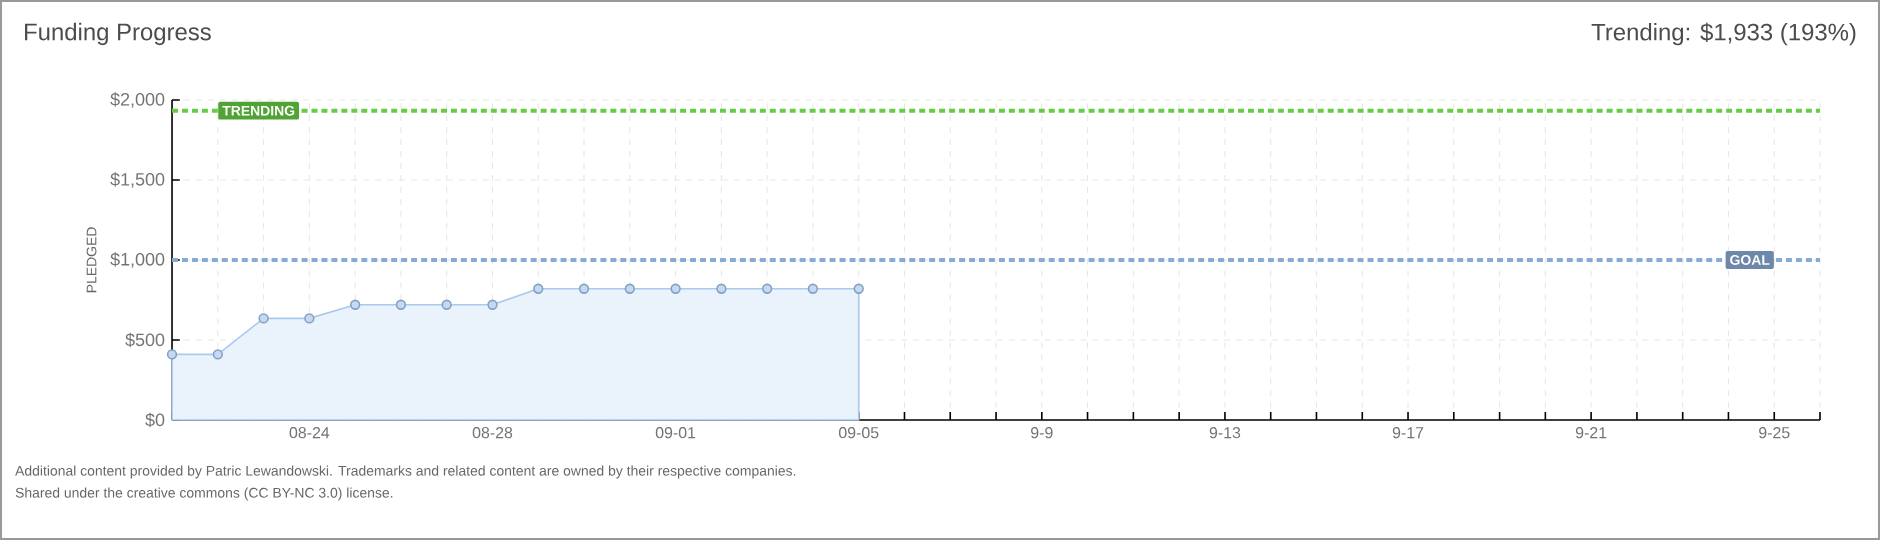  I want to click on y-tick-label: $2,000, so click(137, 100).